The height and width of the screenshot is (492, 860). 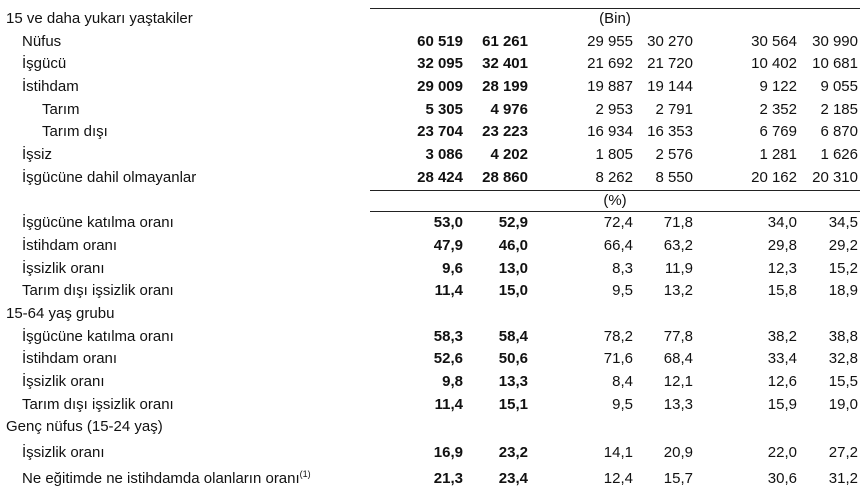 What do you see at coordinates (430, 427) in the screenshot?
I see `section-youth-row: Genç nüfus (15-24 yaş)` at bounding box center [430, 427].